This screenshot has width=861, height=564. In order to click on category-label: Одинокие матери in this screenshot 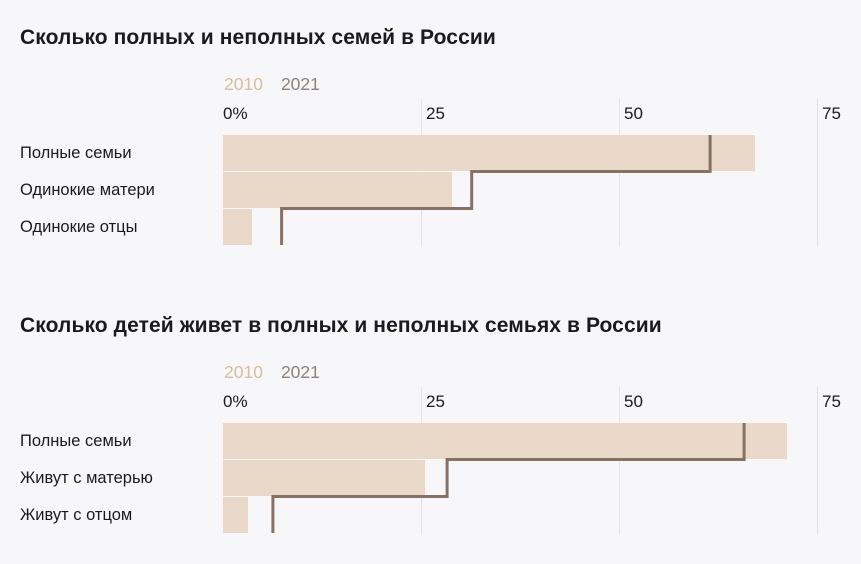, I will do `click(87, 190)`.